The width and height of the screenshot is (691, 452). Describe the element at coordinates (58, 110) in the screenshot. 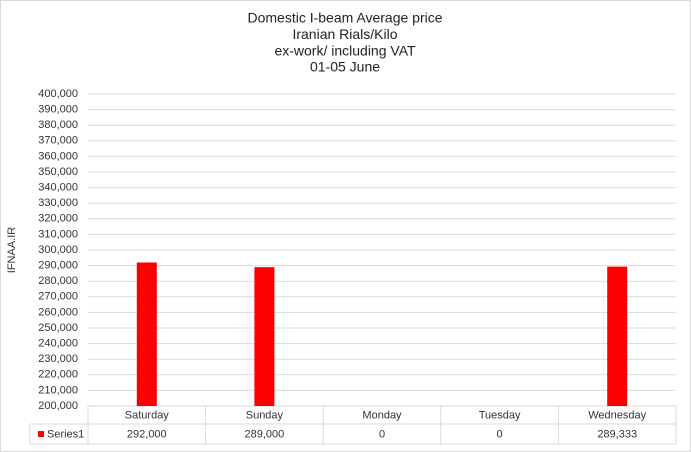

I see `y-tick-label: 390,000` at that location.